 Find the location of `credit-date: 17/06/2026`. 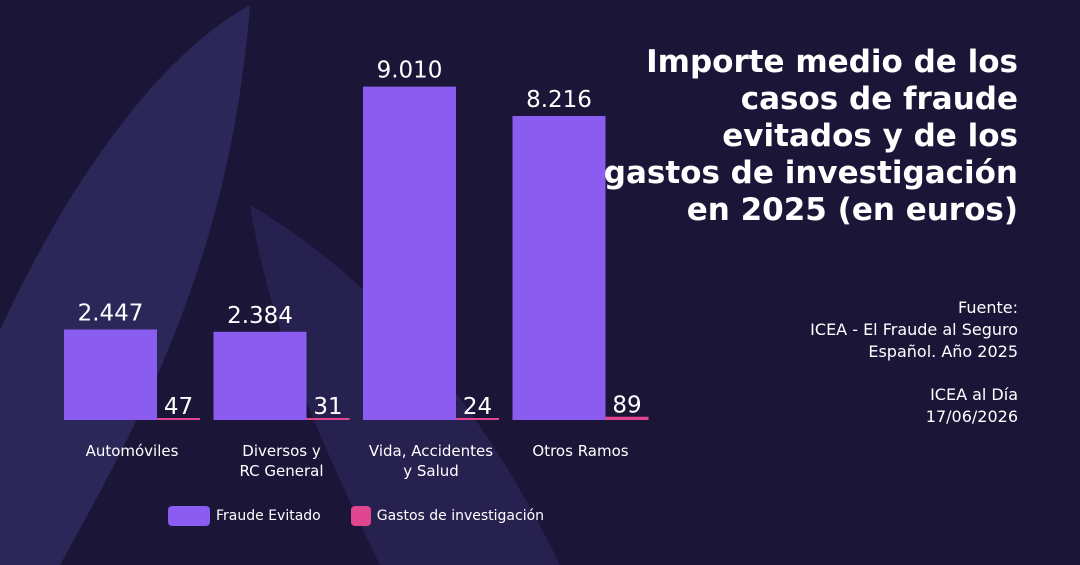

credit-date: 17/06/2026 is located at coordinates (971, 416).